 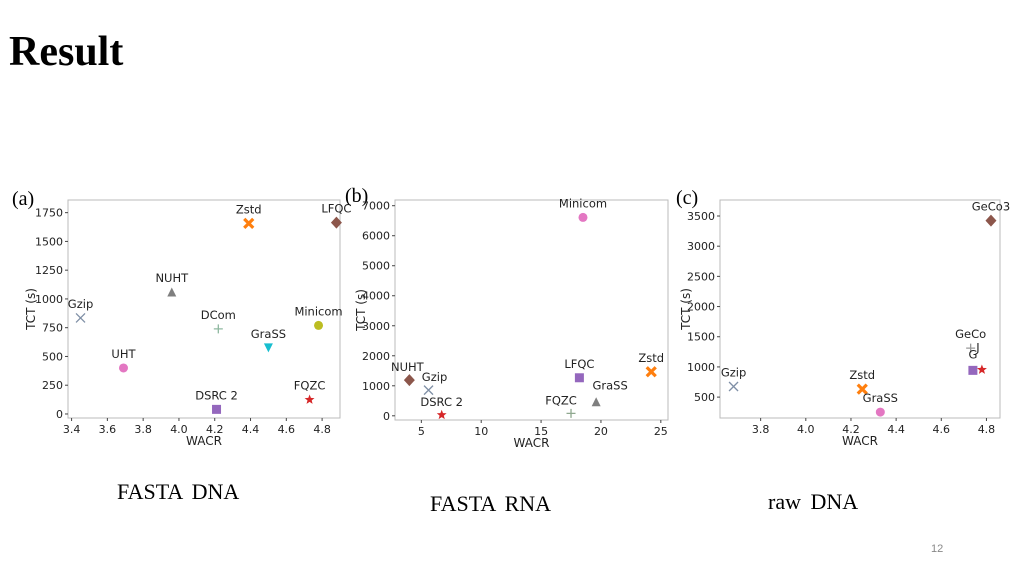 What do you see at coordinates (179, 429) in the screenshot?
I see `x-tick-label: 4.0` at bounding box center [179, 429].